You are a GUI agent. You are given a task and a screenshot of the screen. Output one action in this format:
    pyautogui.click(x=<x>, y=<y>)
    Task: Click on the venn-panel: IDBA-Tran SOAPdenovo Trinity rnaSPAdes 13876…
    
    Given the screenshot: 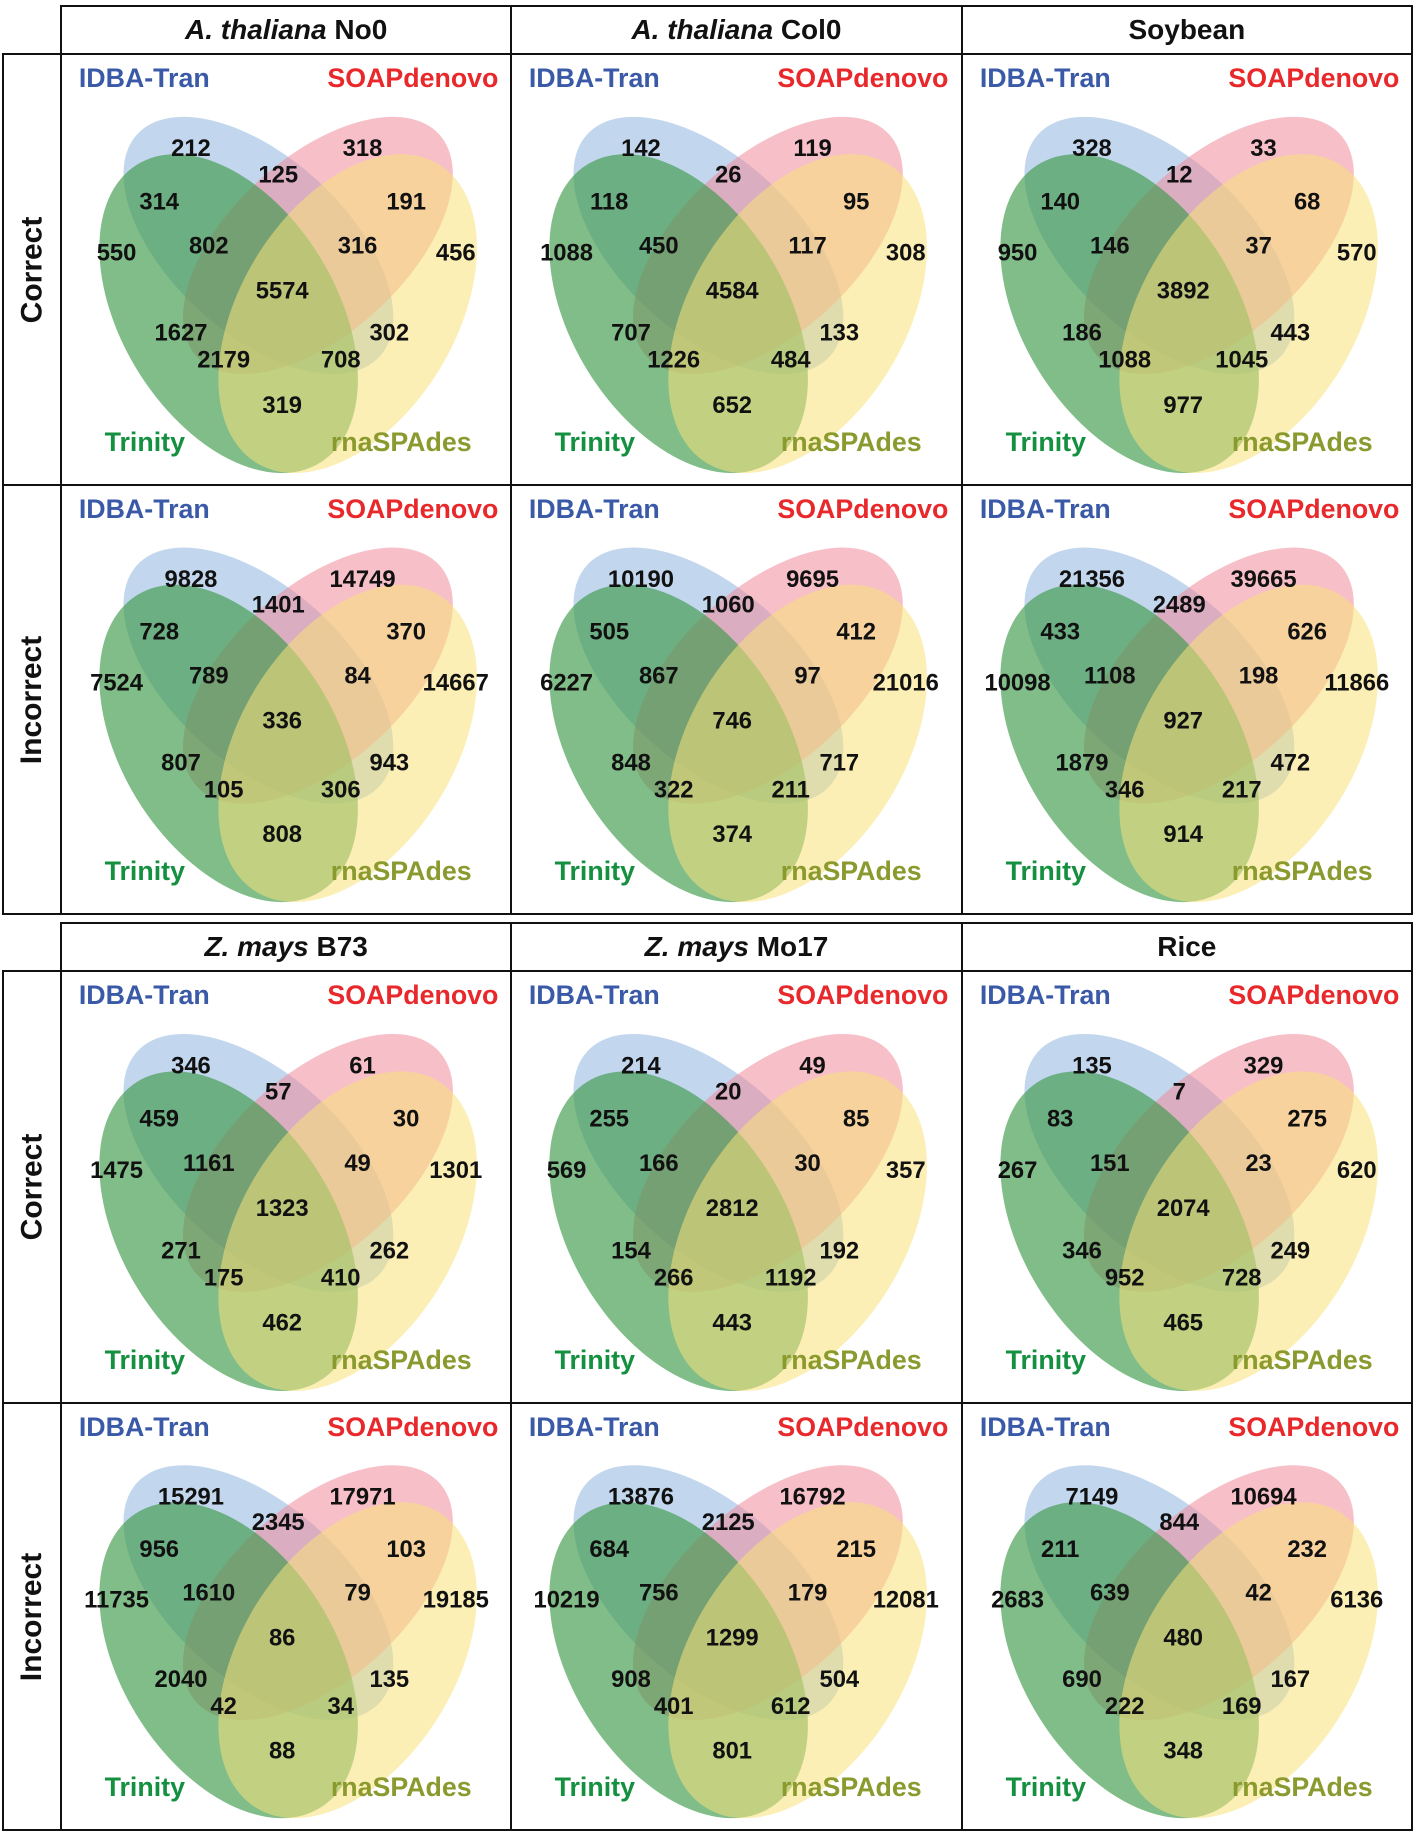 What is the action you would take?
    pyautogui.click(x=737, y=1616)
    